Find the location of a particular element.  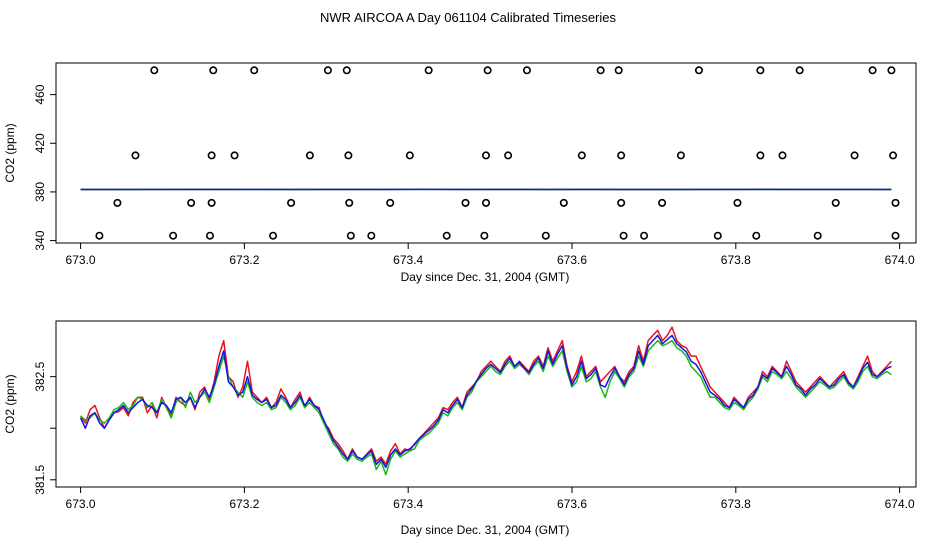

top-y-tick-label: 420 is located at coordinates (40, 143).